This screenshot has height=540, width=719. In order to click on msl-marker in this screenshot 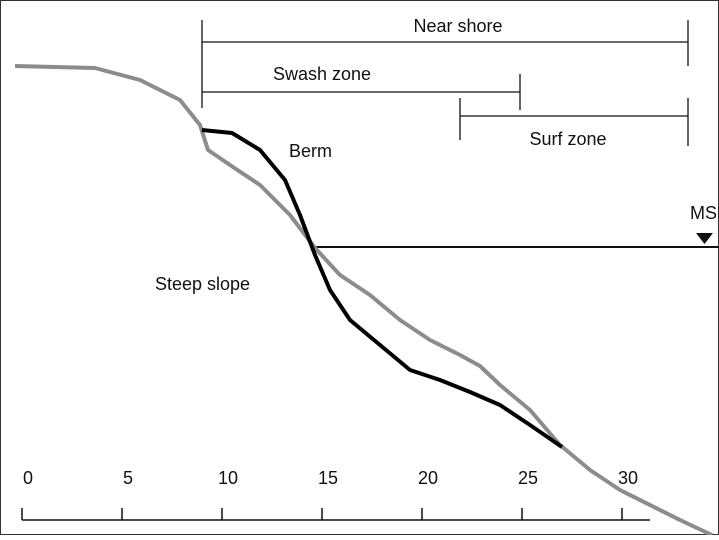, I will do `click(704, 238)`.